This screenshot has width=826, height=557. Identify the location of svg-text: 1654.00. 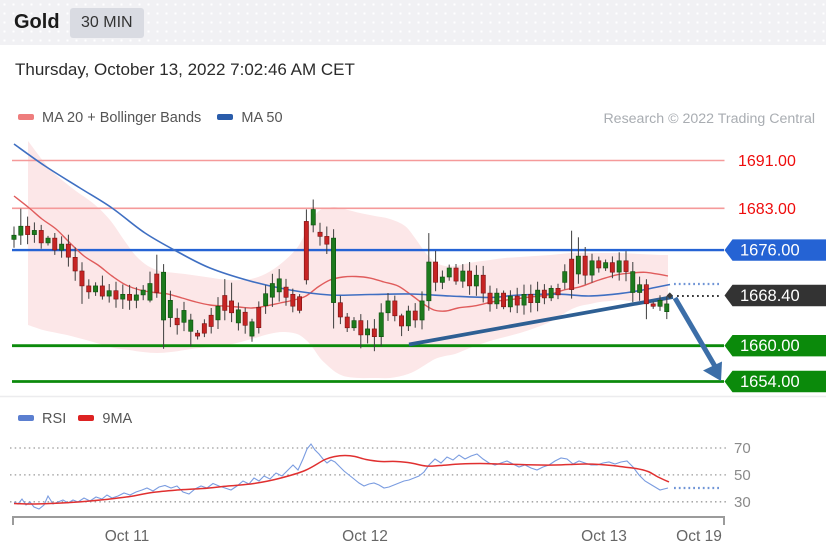
(770, 382).